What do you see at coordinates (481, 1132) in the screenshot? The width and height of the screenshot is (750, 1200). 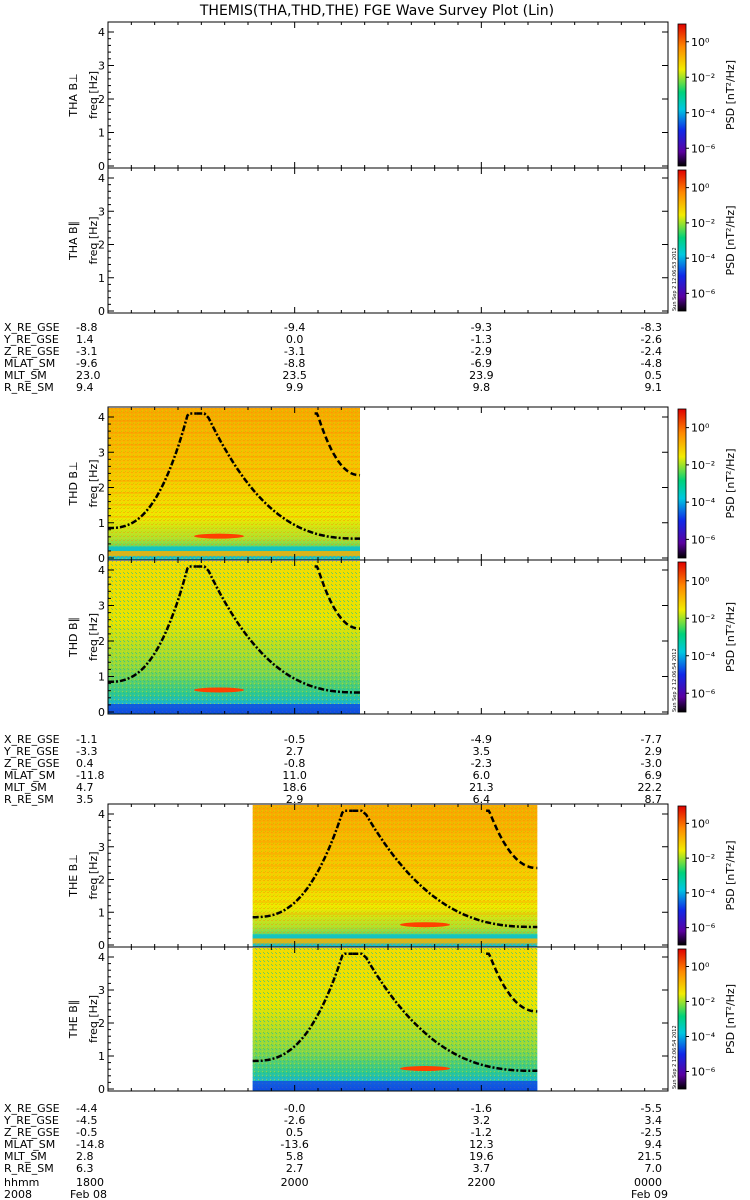 I see `ephemeris-value: -1.2` at bounding box center [481, 1132].